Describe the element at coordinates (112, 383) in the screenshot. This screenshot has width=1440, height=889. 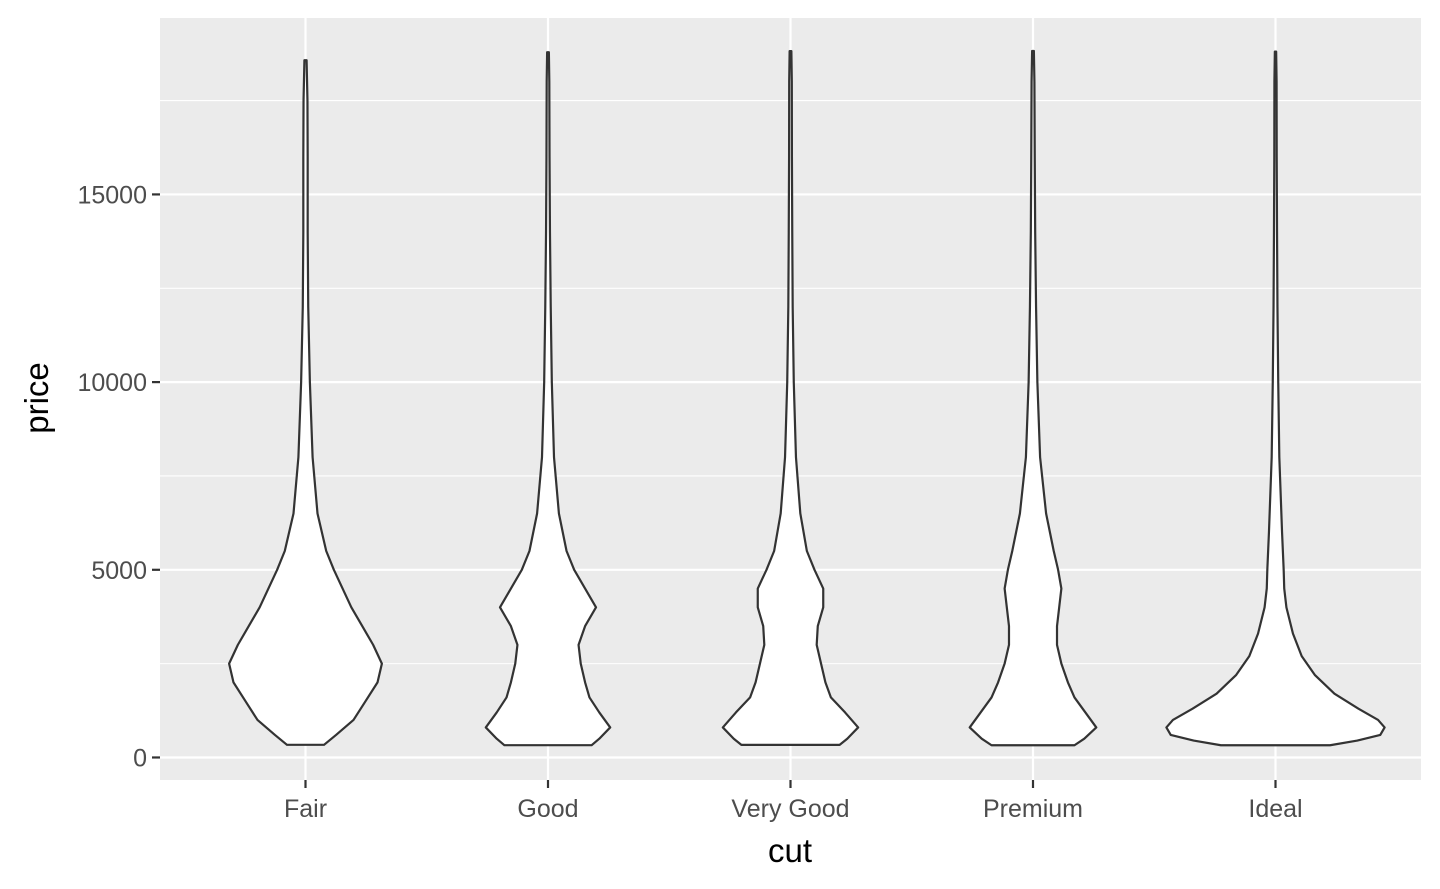
I see `y-tick-label: 10000` at that location.